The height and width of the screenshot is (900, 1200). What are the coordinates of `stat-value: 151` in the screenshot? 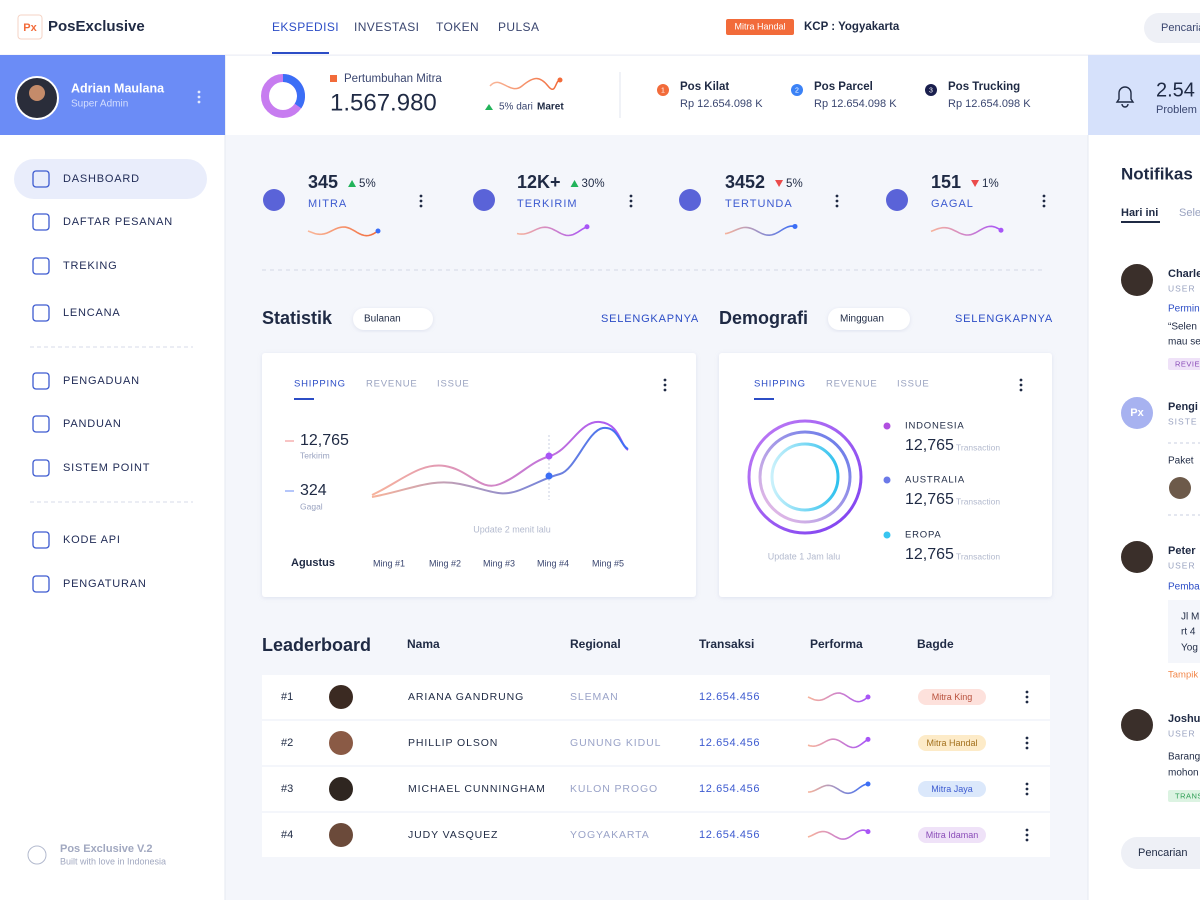 It's located at (946, 182).